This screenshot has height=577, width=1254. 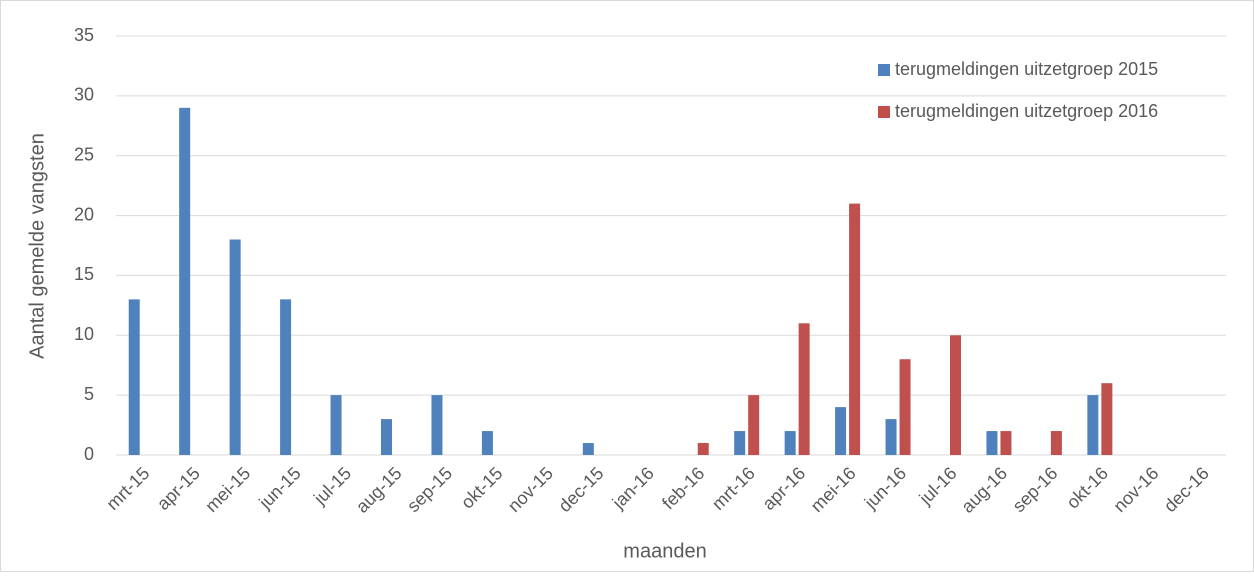 I want to click on legend-label: terugmeldingen uitzetgroep 2016, so click(x=1026, y=111).